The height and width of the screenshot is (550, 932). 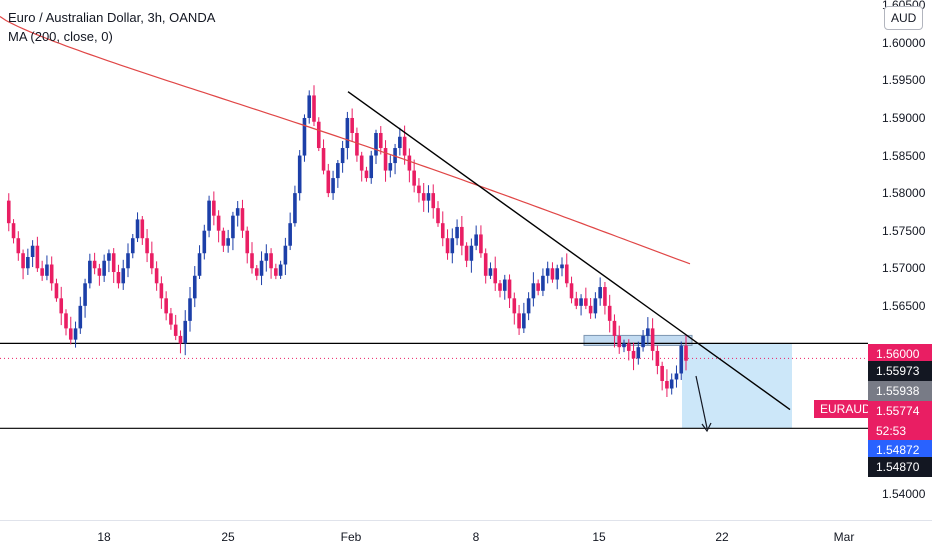 I want to click on projection-zone, so click(x=737, y=386).